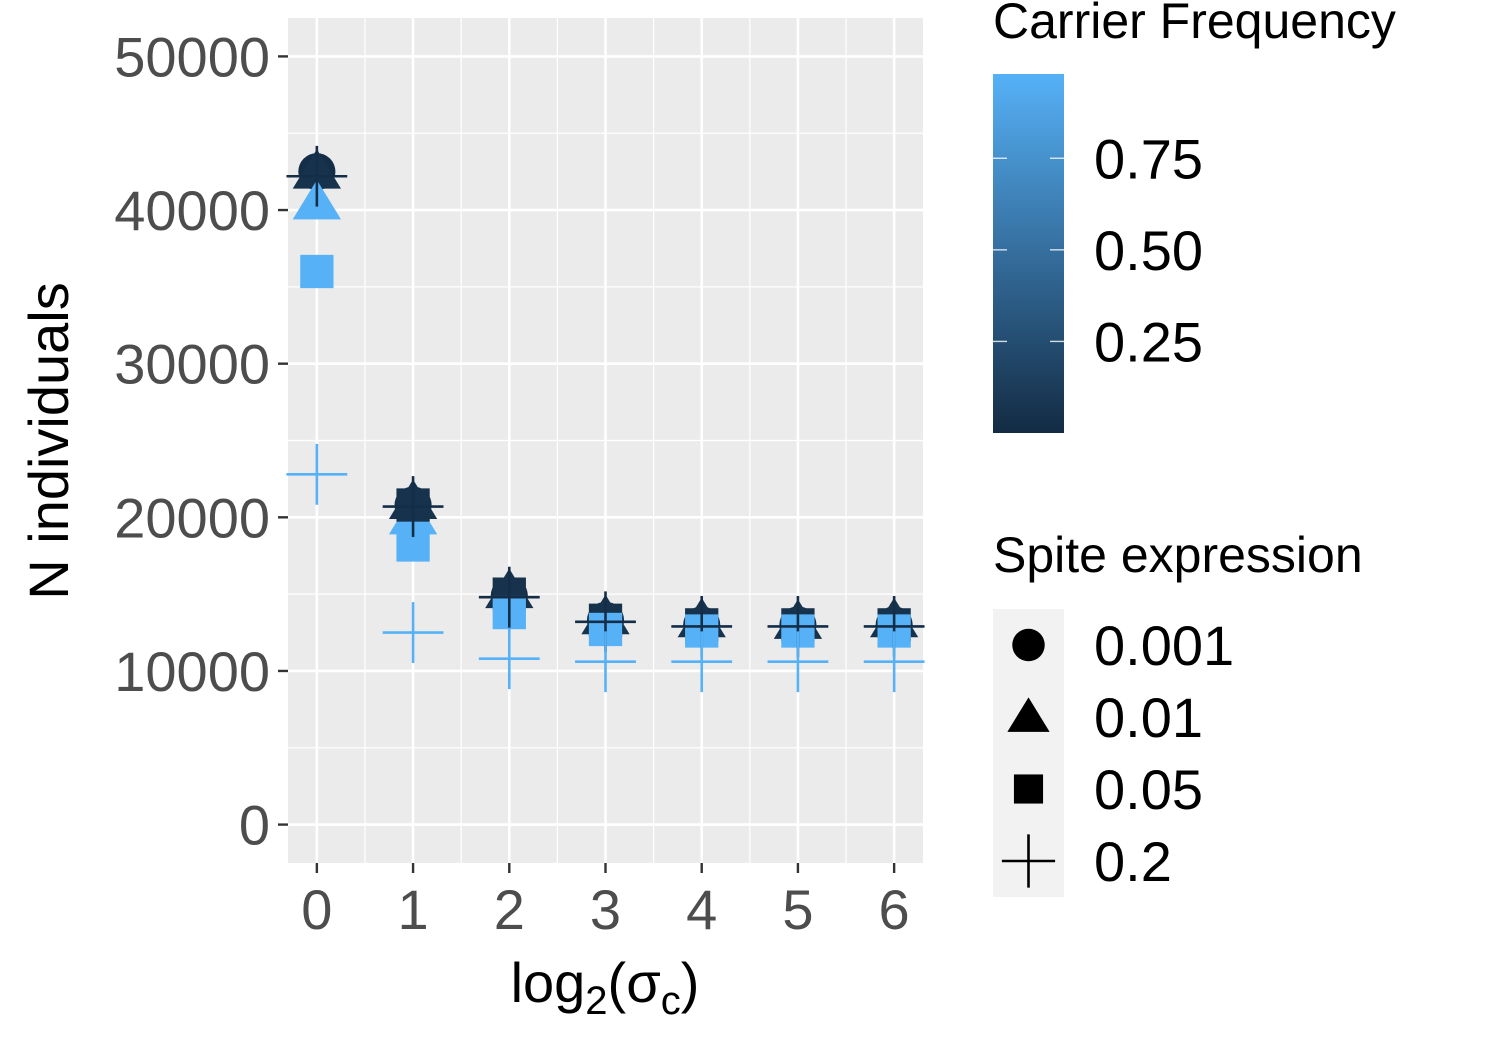  I want to click on x-tick-label: 3, so click(605, 909).